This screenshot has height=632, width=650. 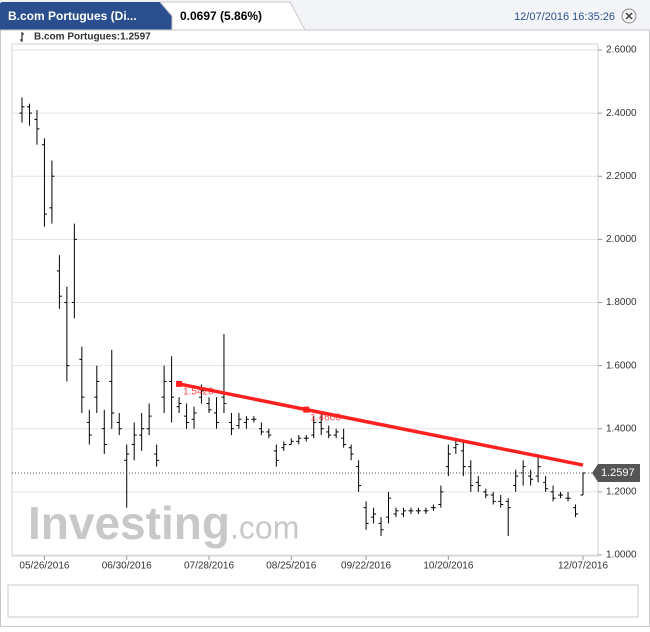 I want to click on trendline-label: 1.4606, so click(x=325, y=417).